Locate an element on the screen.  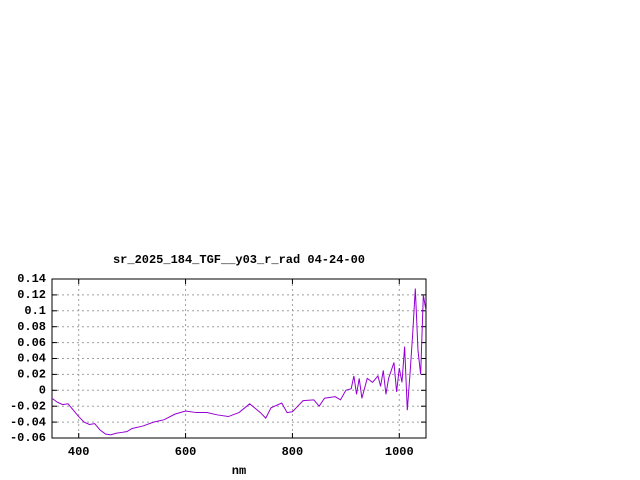
y-tick-label: 0.06 is located at coordinates (31, 343).